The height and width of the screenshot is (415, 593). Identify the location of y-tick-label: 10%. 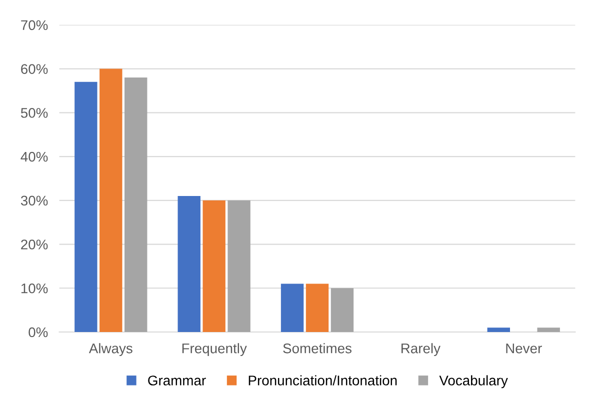
(34, 288).